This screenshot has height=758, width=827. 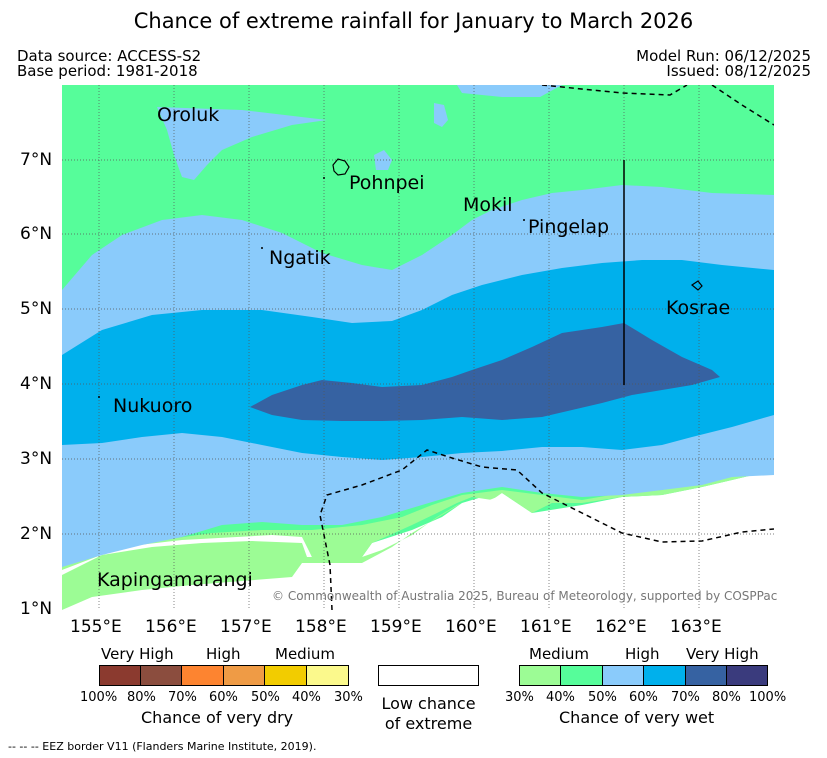 What do you see at coordinates (96, 627) in the screenshot?
I see `lon-label: 155°E` at bounding box center [96, 627].